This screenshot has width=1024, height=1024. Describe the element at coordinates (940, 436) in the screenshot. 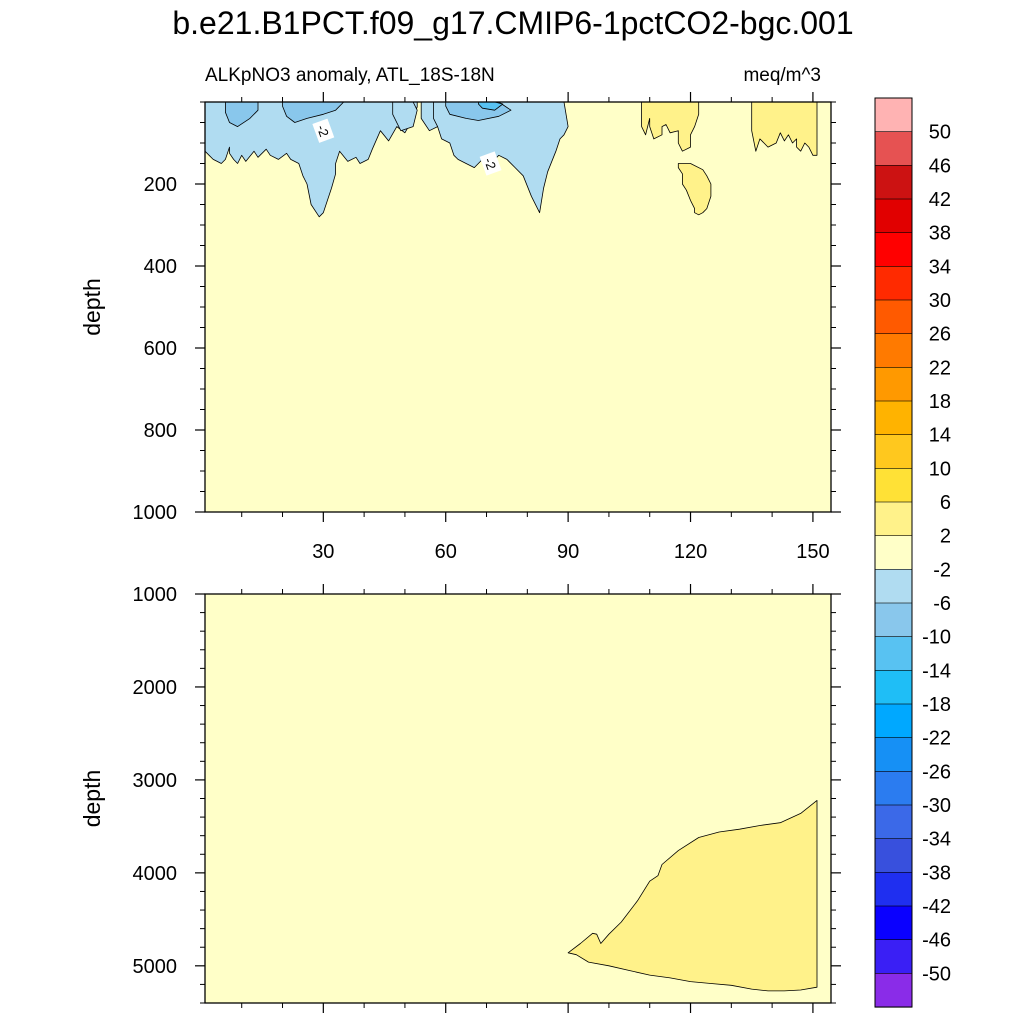

I see `colorbar-label: 14` at that location.